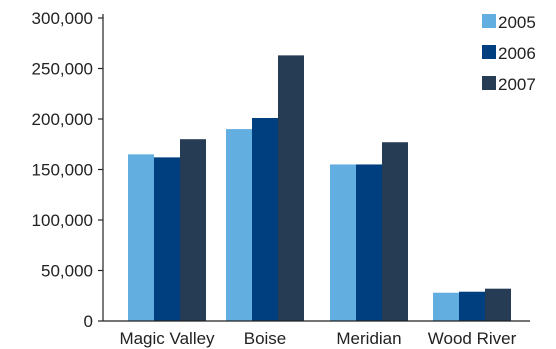  Describe the element at coordinates (498, 304) in the screenshot. I see `bar-2007-wood-river` at that location.